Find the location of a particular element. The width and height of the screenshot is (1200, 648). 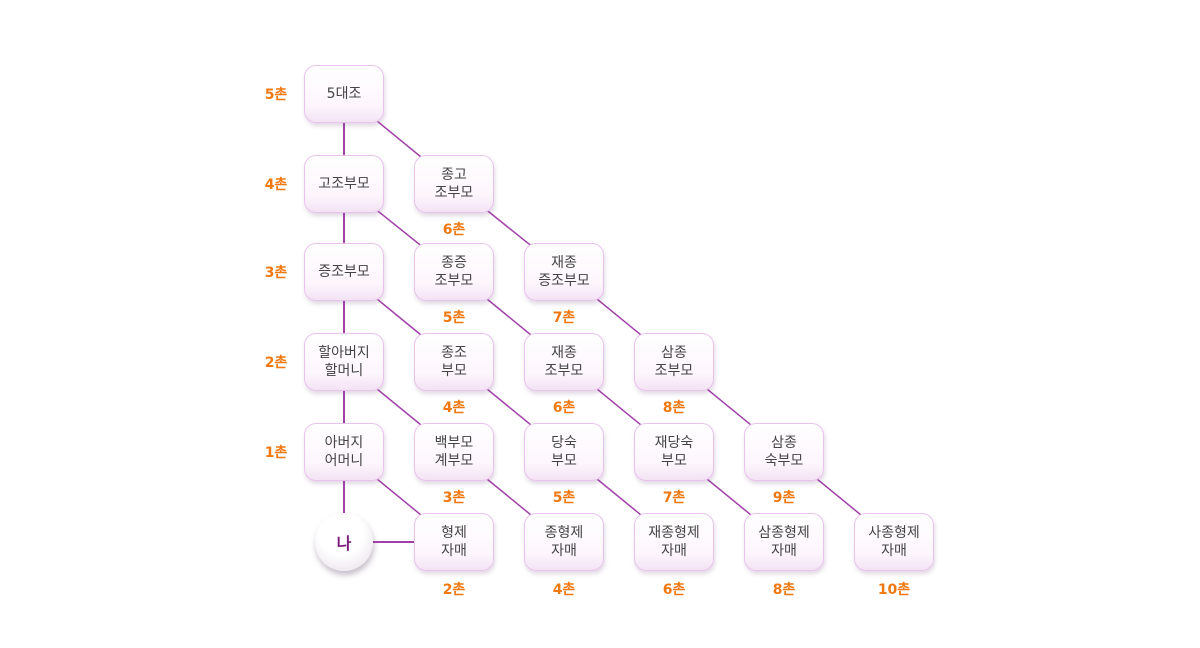

node-text-line: 형제 is located at coordinates (454, 533).